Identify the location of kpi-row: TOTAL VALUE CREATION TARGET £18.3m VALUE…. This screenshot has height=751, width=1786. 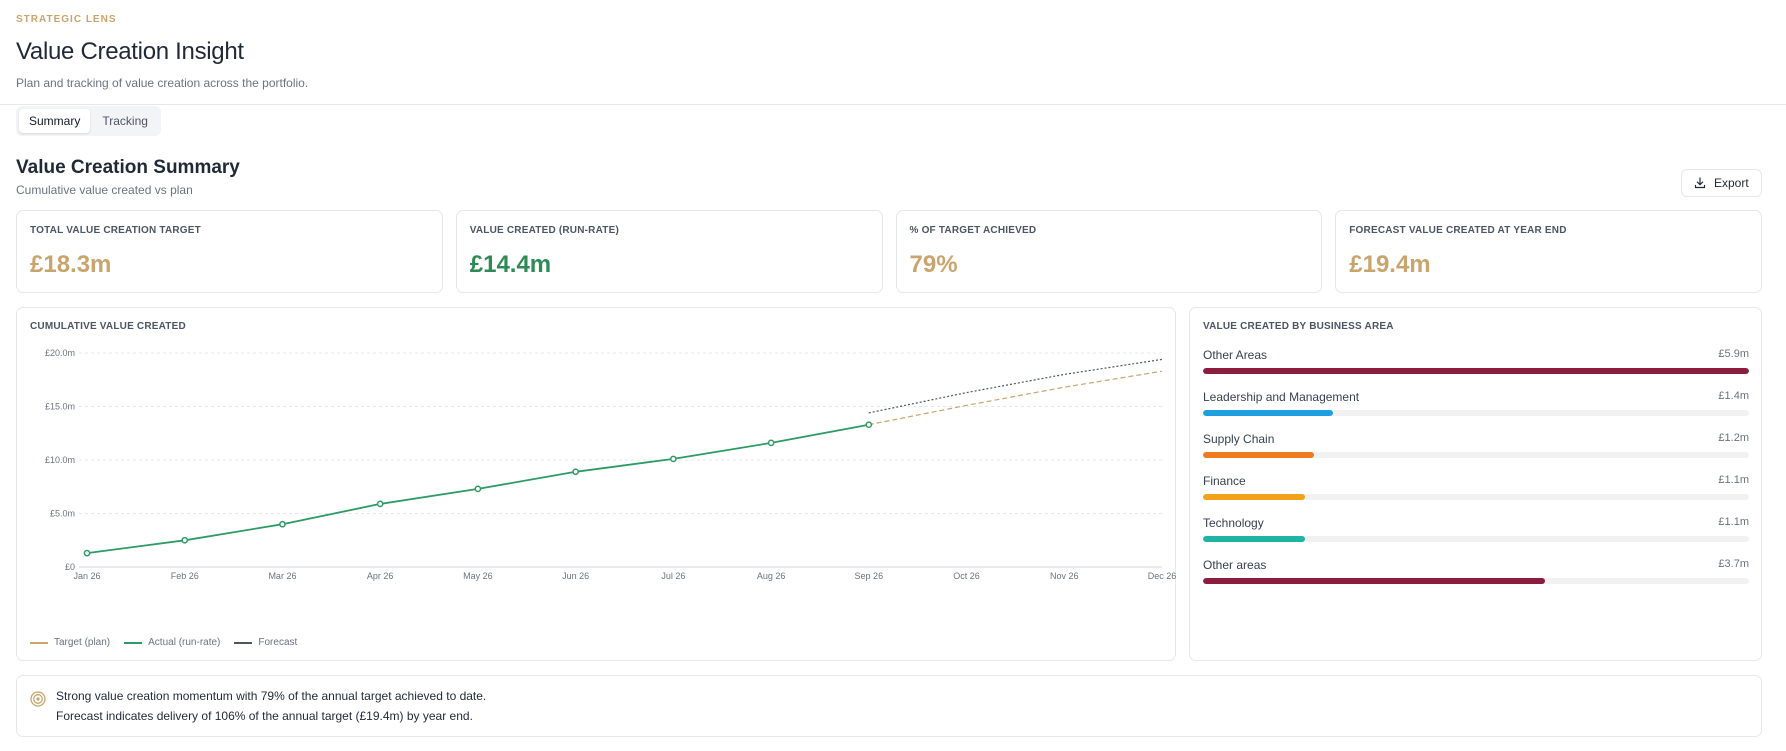
(889, 251).